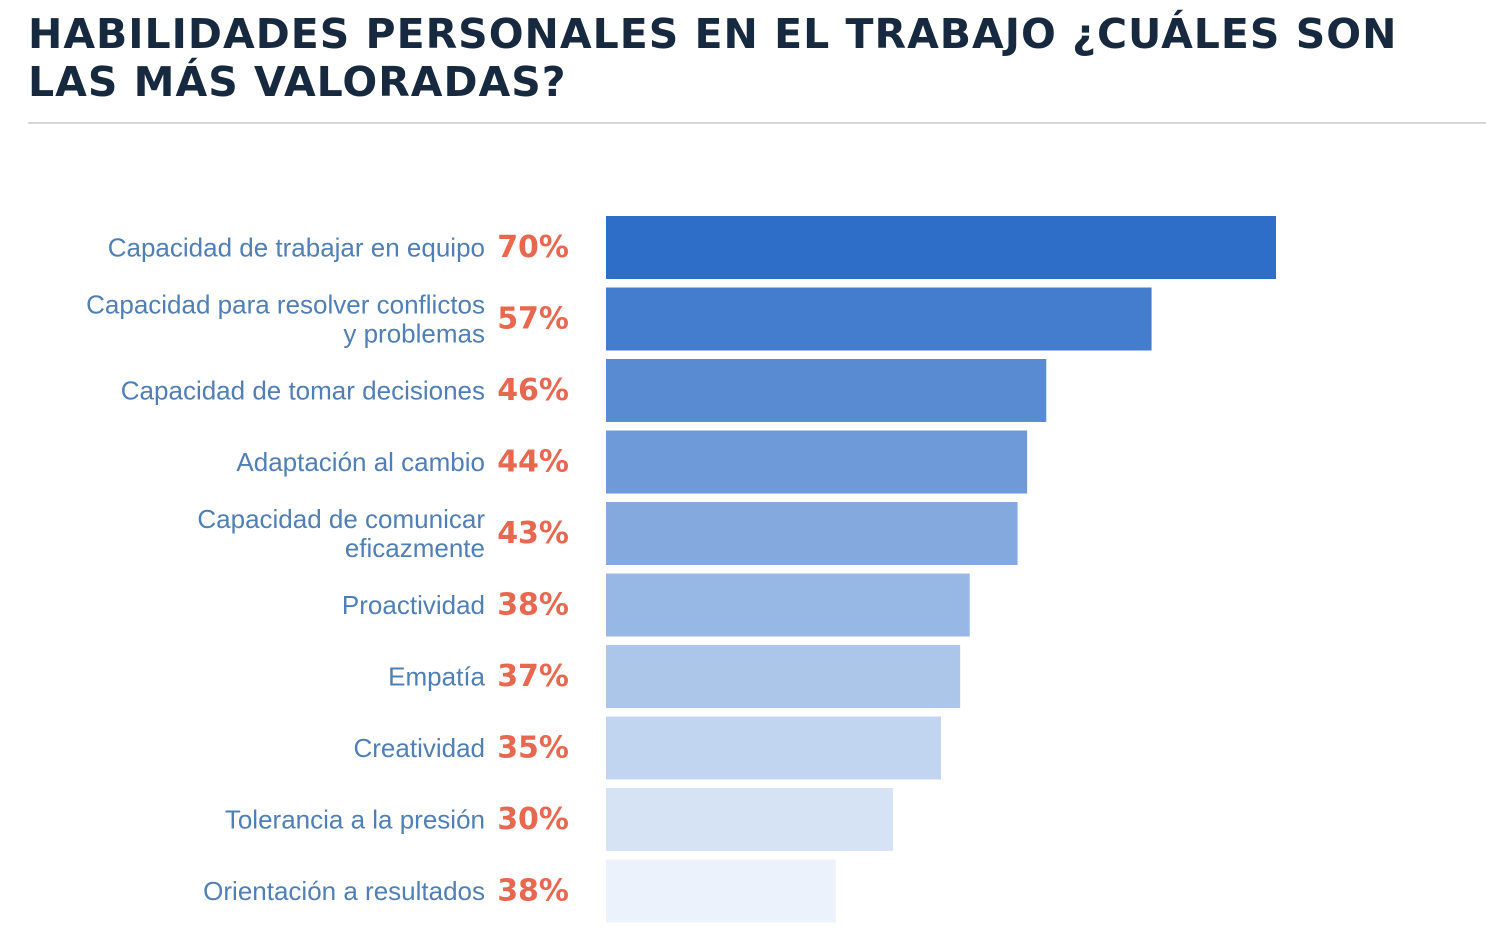 This screenshot has height=952, width=1486. What do you see at coordinates (533, 533) in the screenshot?
I see `value-label-5: 43%` at bounding box center [533, 533].